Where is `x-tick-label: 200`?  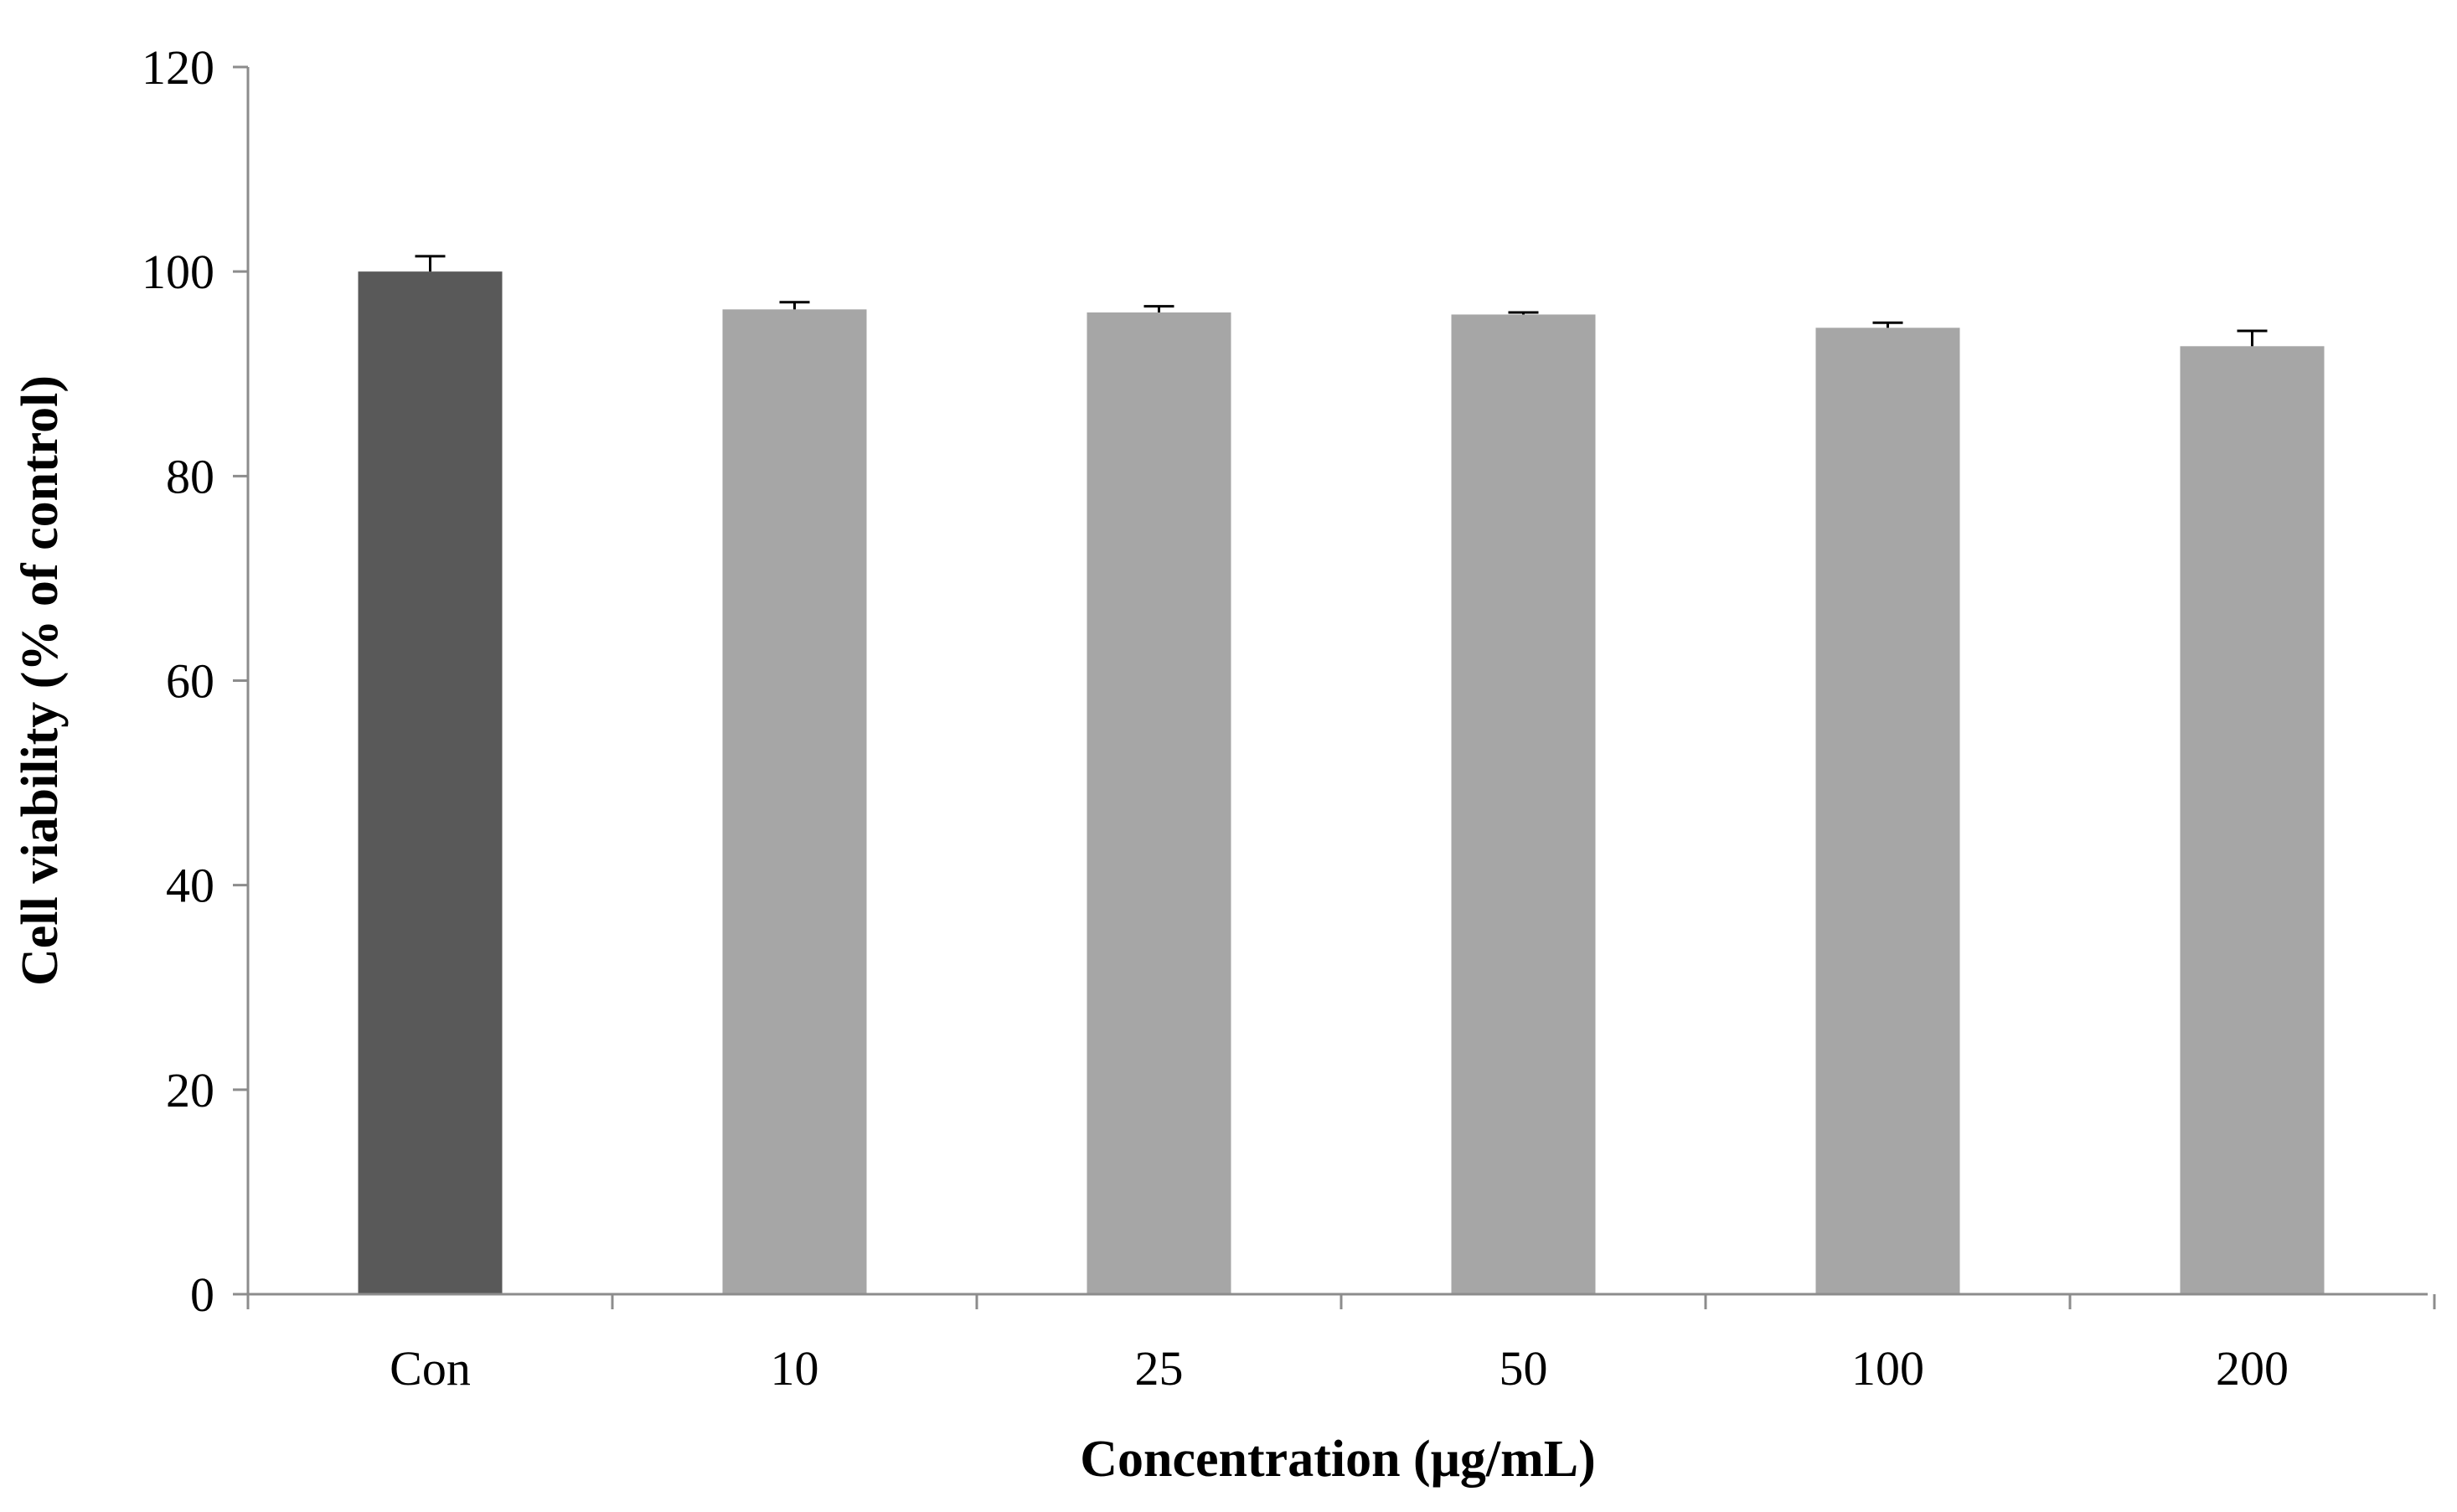 x-tick-label: 200 is located at coordinates (2252, 1368).